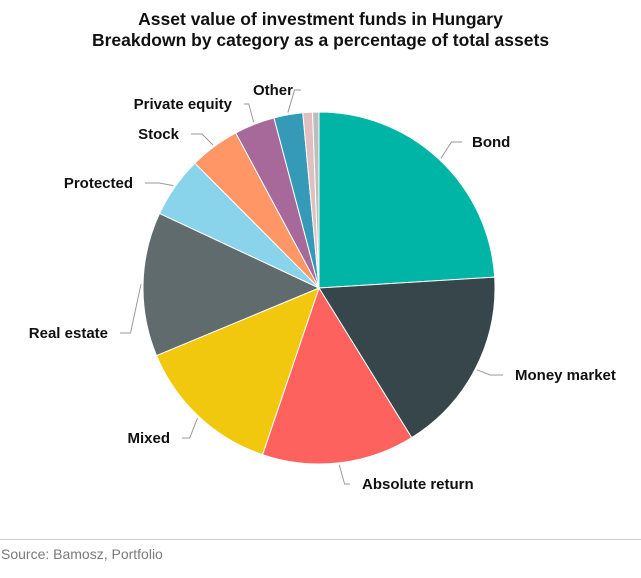 The image size is (641, 578). What do you see at coordinates (183, 104) in the screenshot?
I see `label-private-equity: Private equity` at bounding box center [183, 104].